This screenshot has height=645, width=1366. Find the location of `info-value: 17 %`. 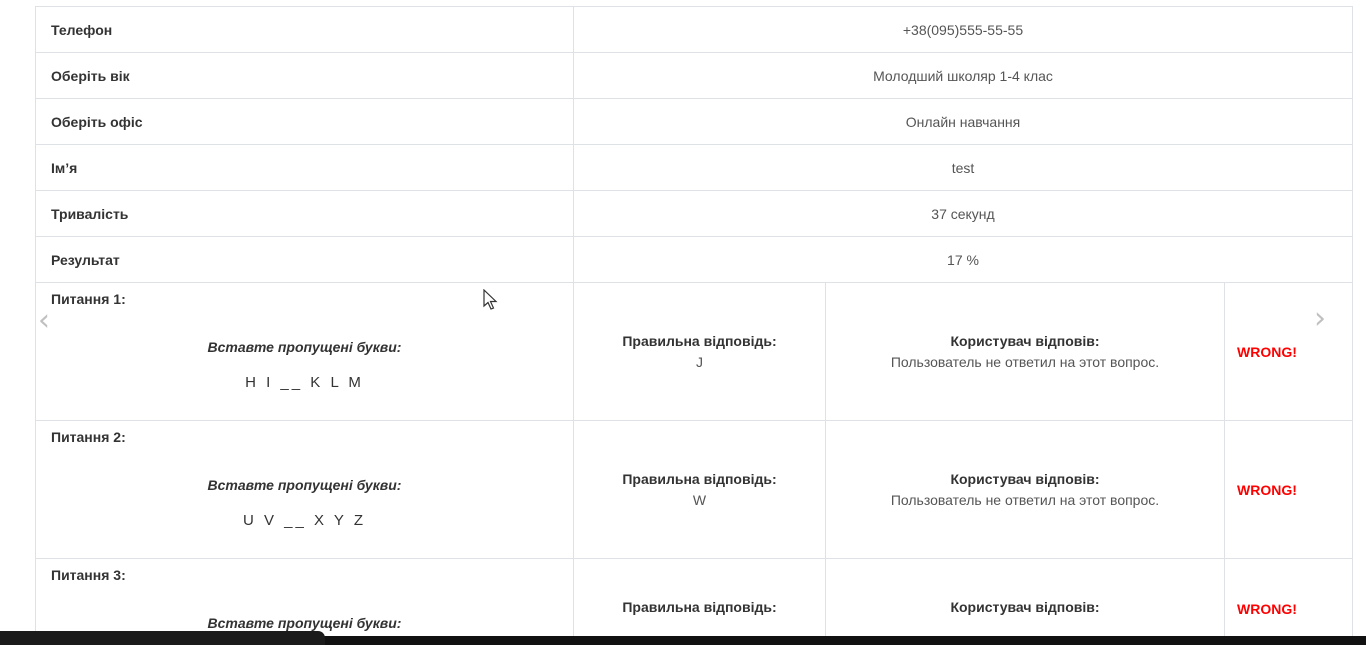

info-value: 17 % is located at coordinates (962, 259).